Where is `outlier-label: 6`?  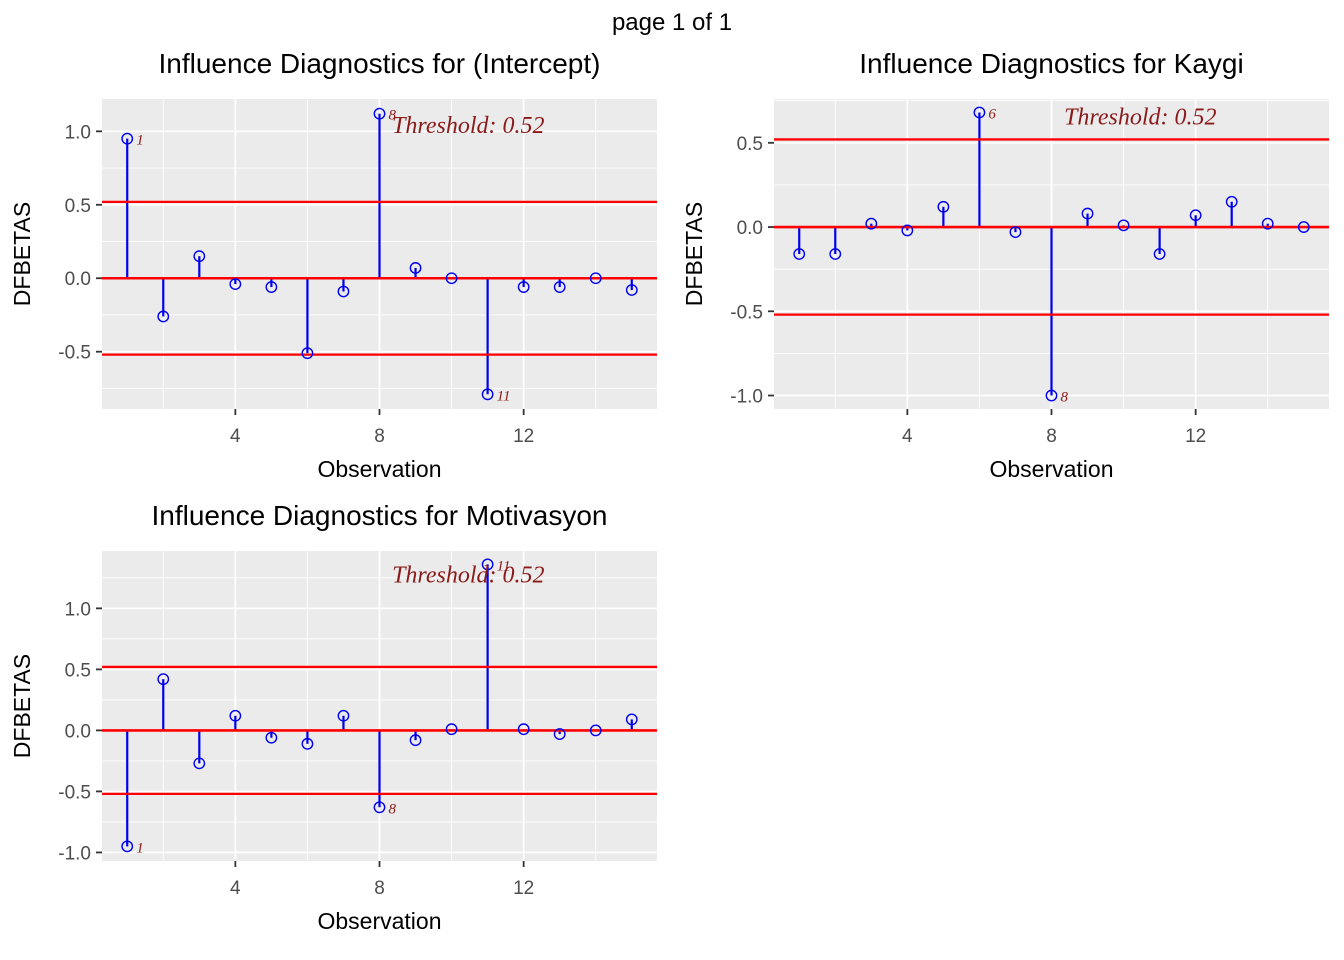
outlier-label: 6 is located at coordinates (992, 114).